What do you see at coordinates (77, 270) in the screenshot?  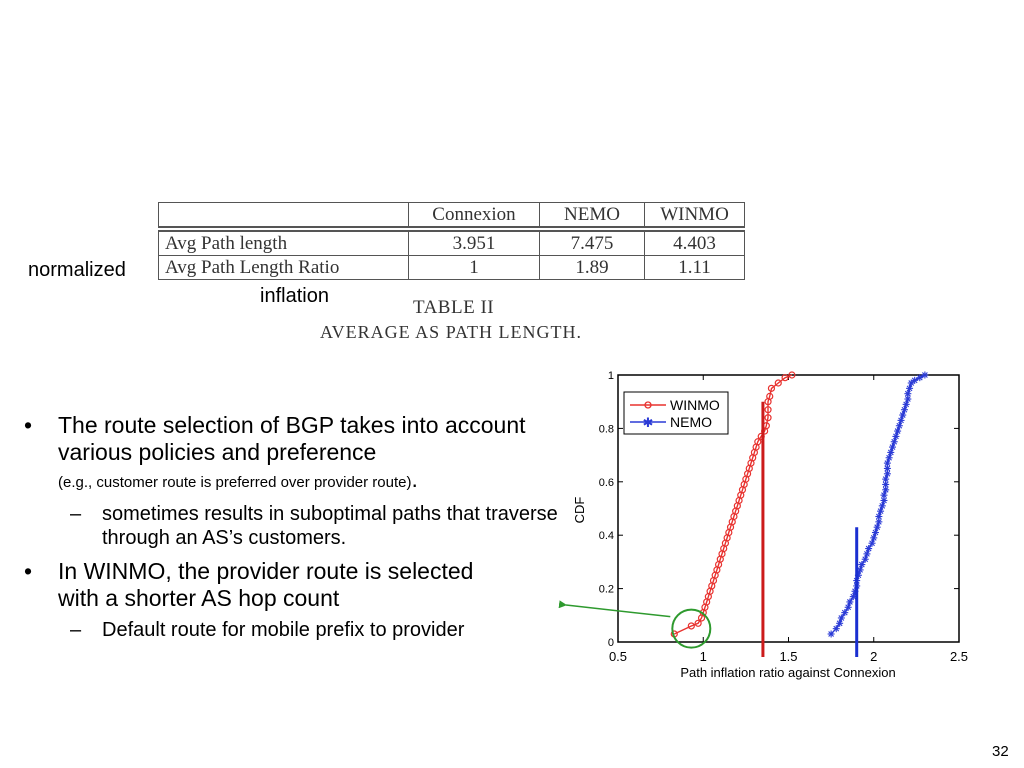 I see `normalized-label: normalized` at bounding box center [77, 270].